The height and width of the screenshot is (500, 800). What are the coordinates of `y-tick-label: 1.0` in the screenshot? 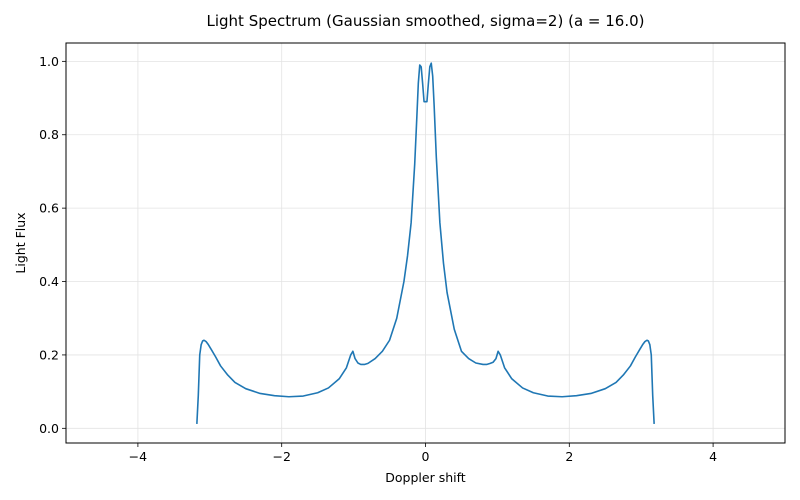 It's located at (49, 61).